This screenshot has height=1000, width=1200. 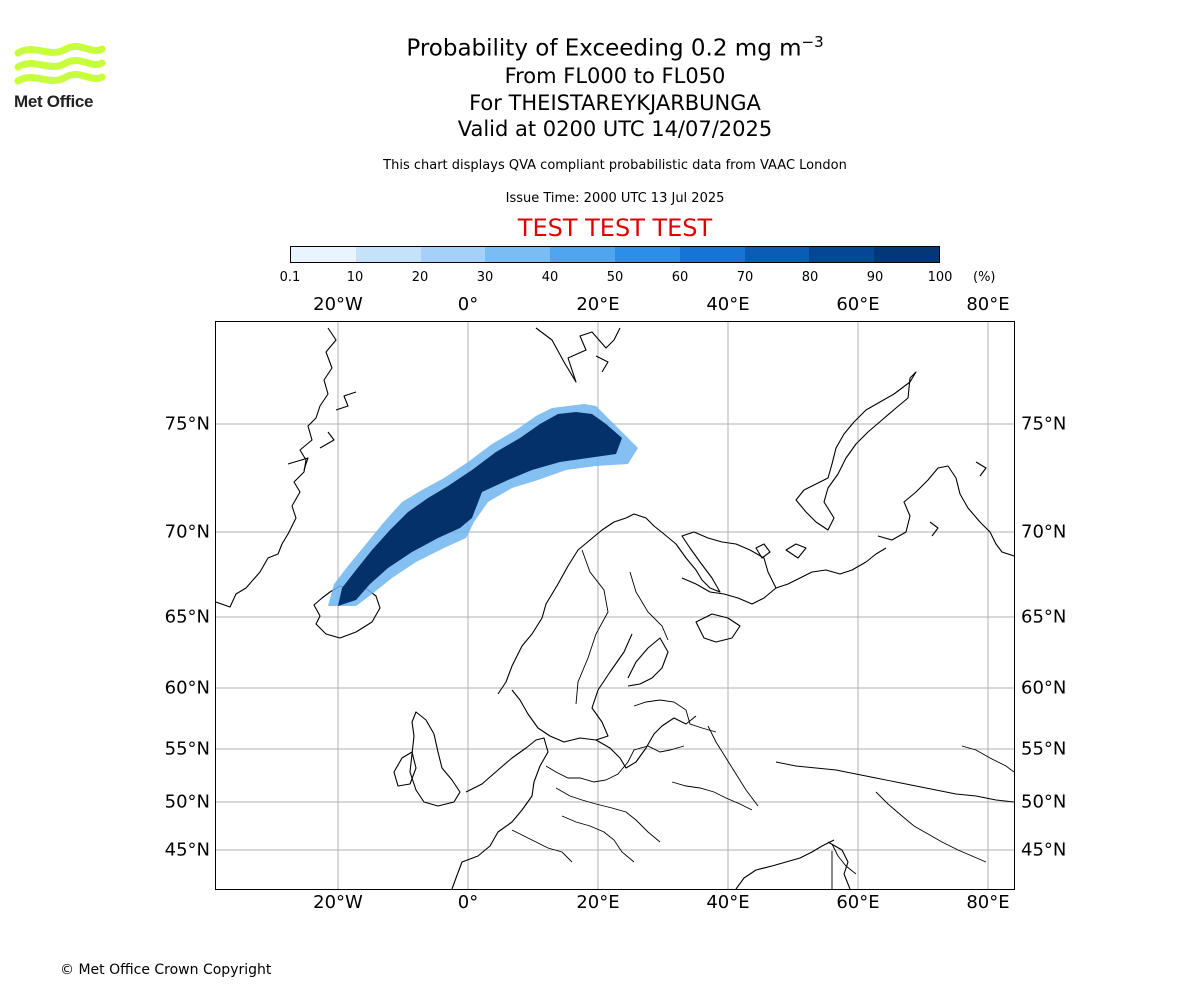 I want to click on met-office-logo, so click(x=60, y=63).